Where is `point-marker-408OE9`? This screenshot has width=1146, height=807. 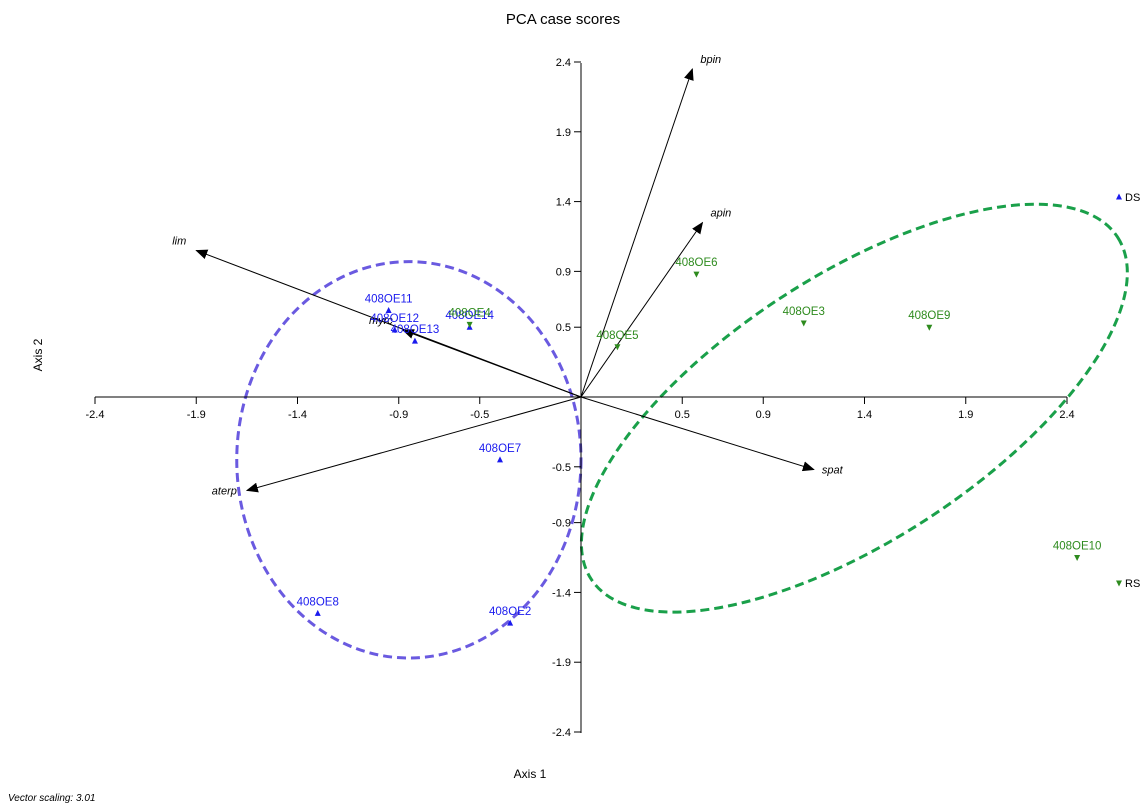 point-marker-408OE9 is located at coordinates (929, 327).